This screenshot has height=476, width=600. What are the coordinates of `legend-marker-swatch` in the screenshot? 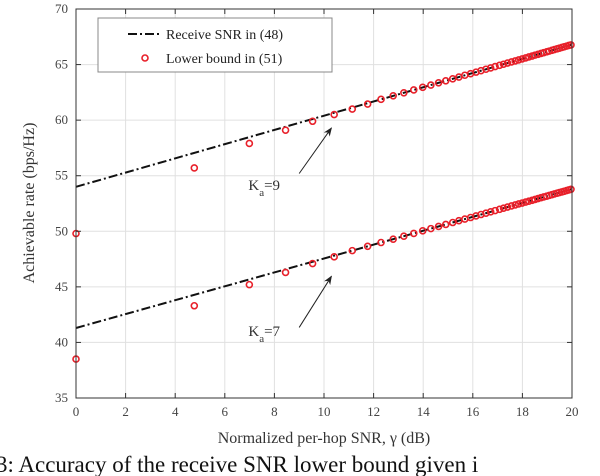 It's located at (145, 58).